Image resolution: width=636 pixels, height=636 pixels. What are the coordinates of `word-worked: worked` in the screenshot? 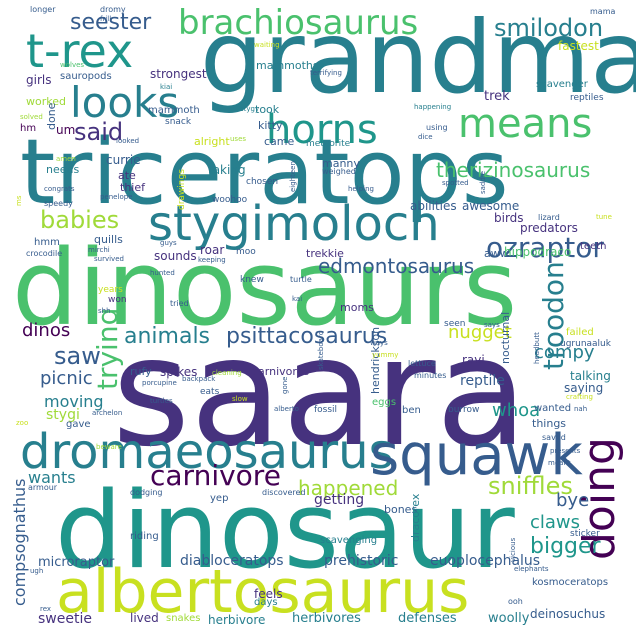 It's located at (46, 101).